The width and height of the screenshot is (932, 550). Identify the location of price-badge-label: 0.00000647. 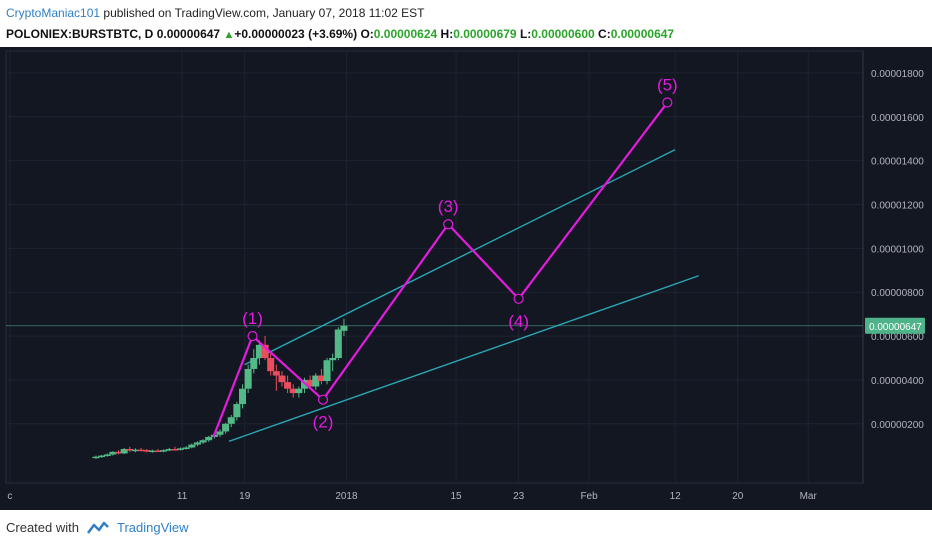
(895, 327).